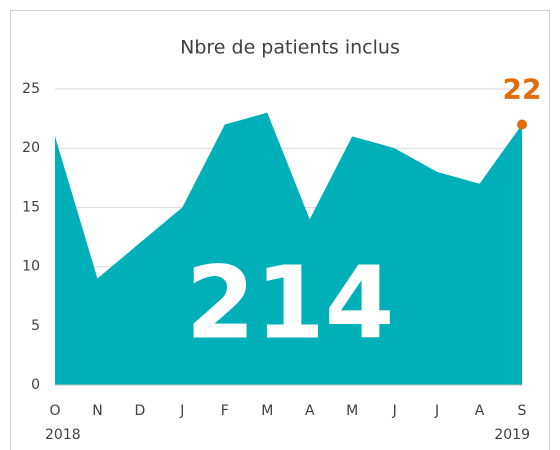  What do you see at coordinates (31, 207) in the screenshot?
I see `y-tick-label: 15` at bounding box center [31, 207].